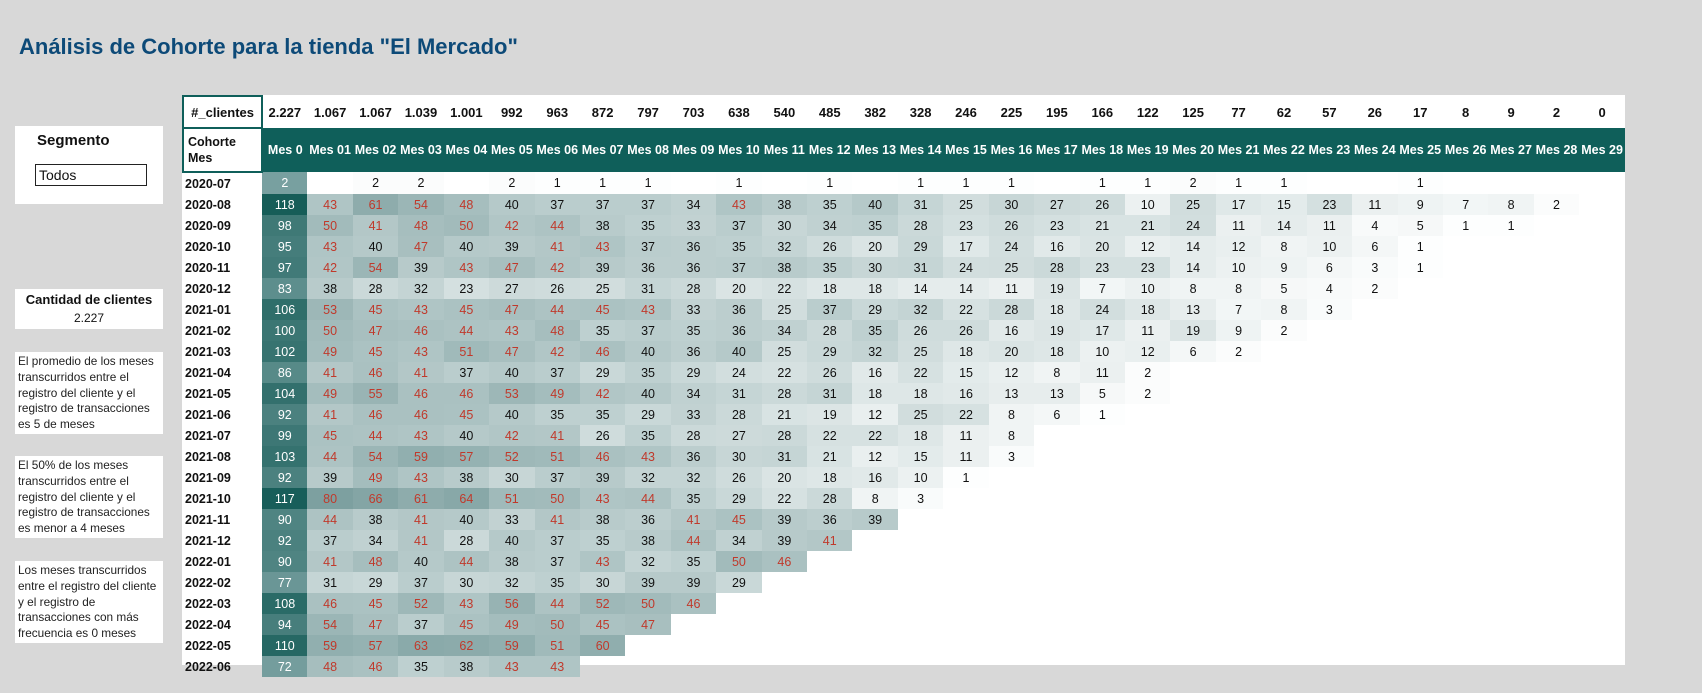 This screenshot has width=1702, height=693. Describe the element at coordinates (285, 267) in the screenshot. I see `cohort-value-cell: 97` at that location.